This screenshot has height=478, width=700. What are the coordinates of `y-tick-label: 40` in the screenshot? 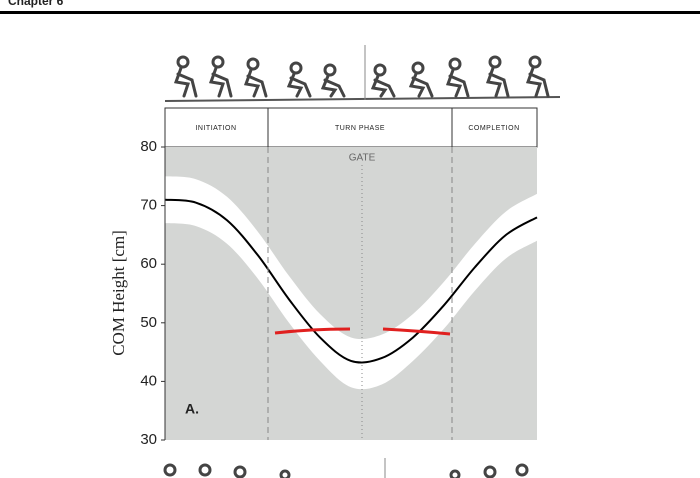 It's located at (148, 380).